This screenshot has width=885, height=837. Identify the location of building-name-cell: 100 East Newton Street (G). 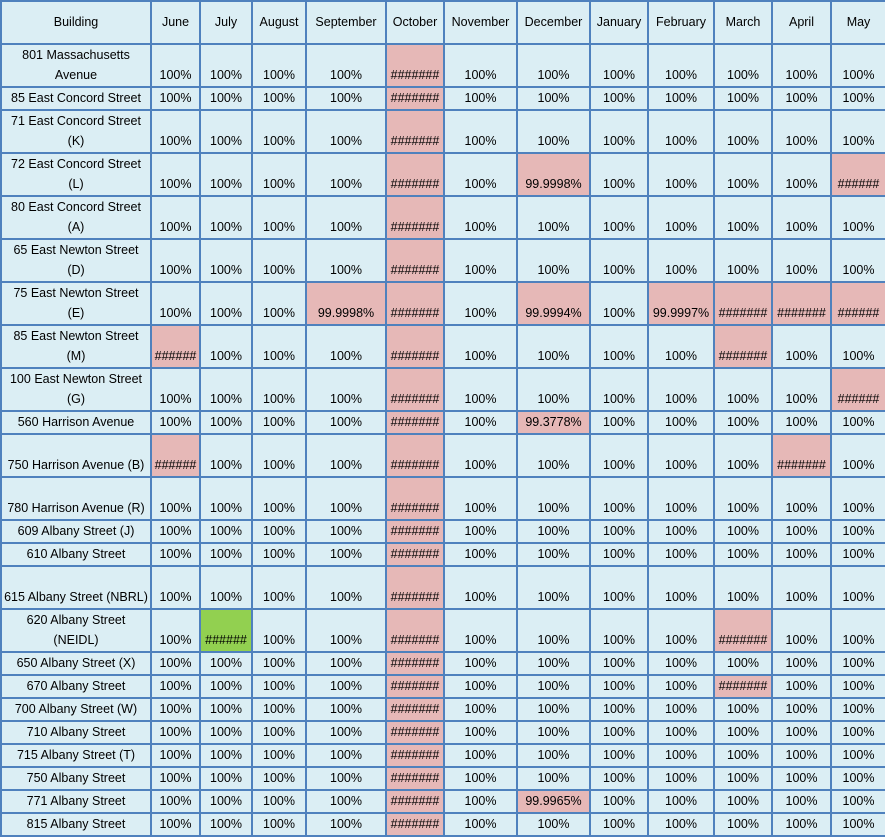
(76, 389).